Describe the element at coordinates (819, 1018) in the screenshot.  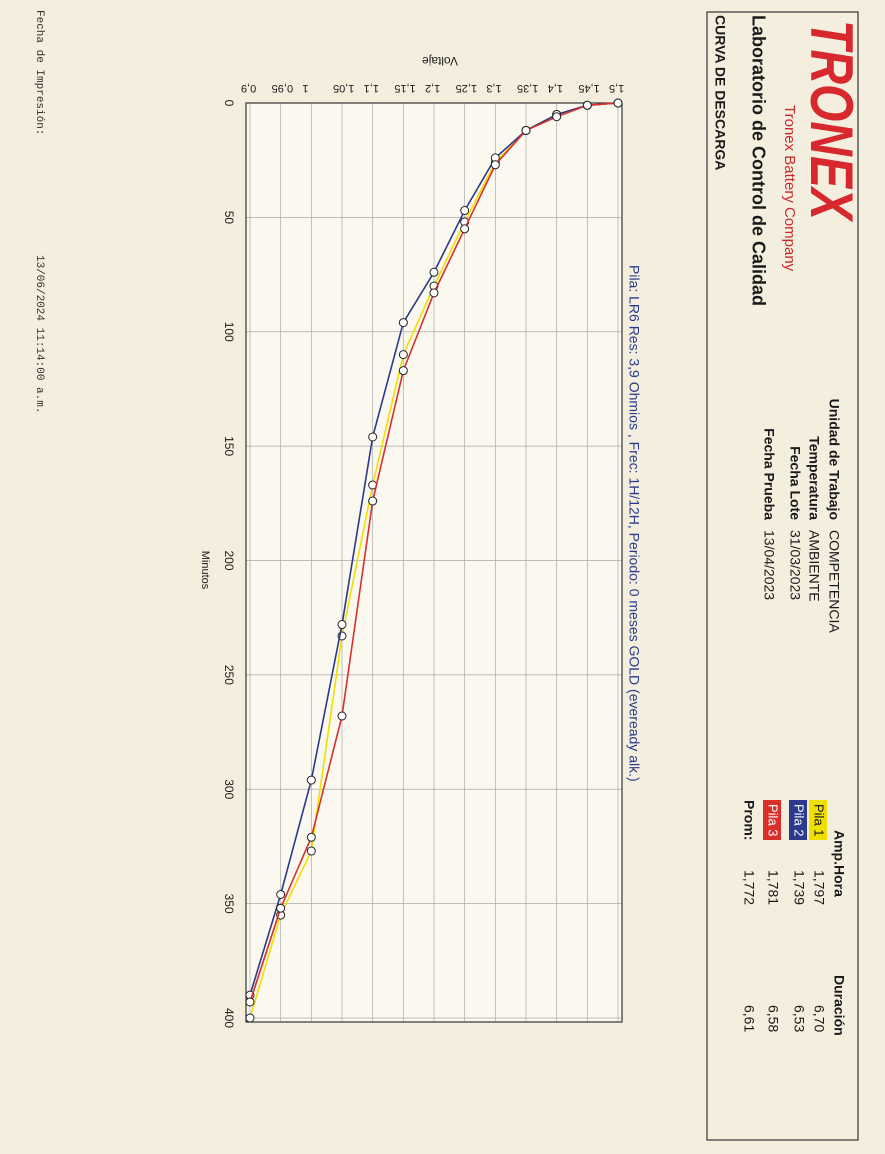
I see `duracion: 6,70` at that location.